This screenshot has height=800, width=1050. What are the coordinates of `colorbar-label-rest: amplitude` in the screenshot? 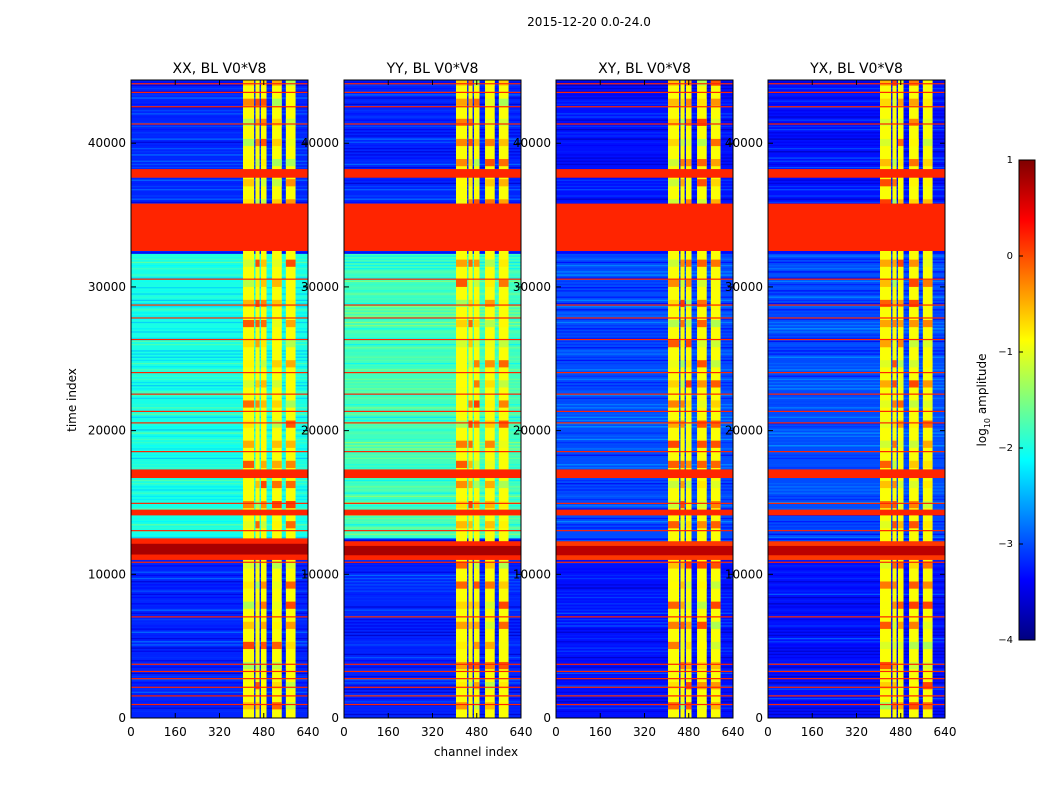 It's located at (982, 386).